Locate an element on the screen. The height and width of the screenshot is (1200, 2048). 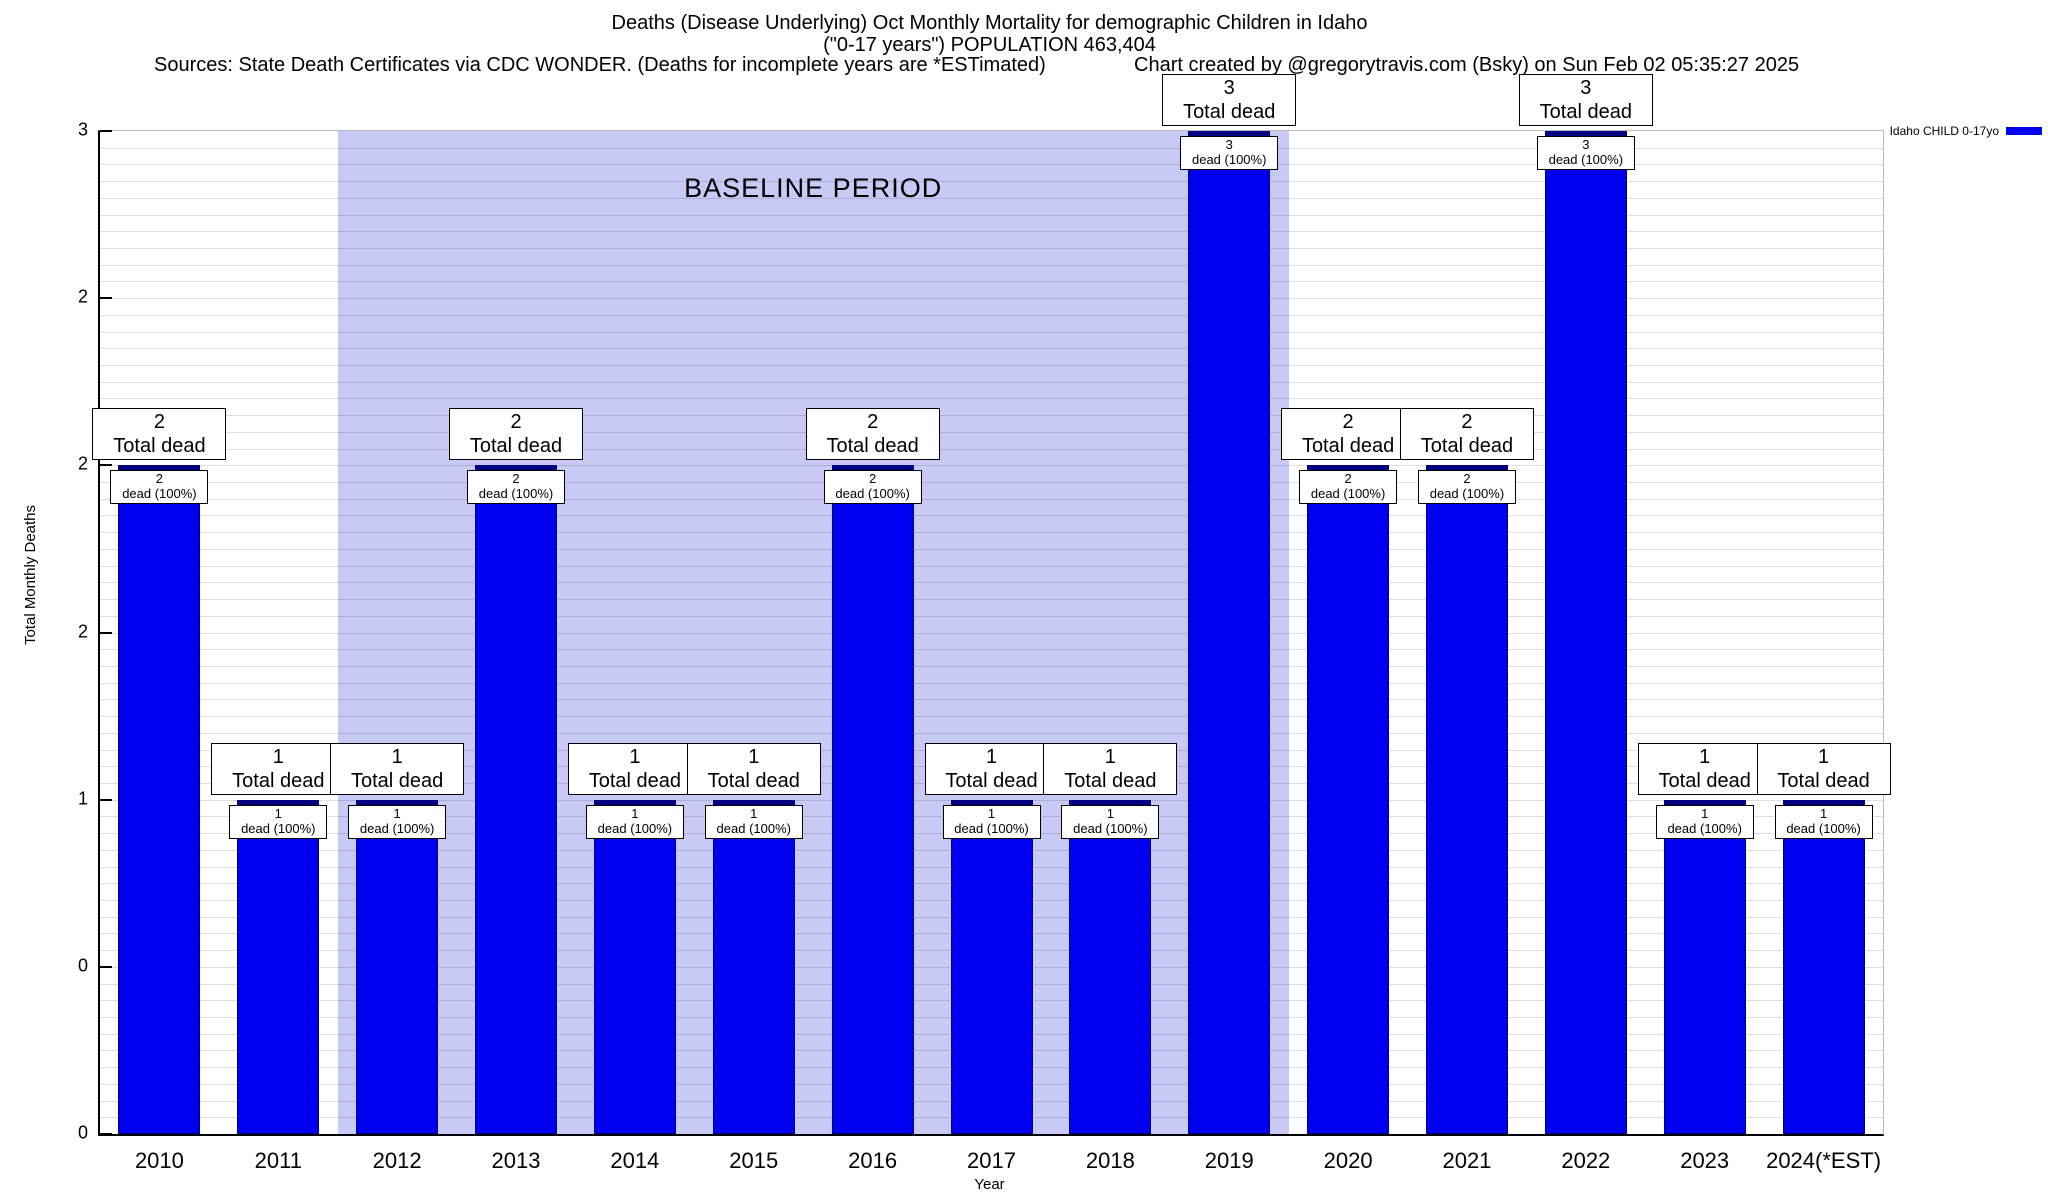
bar-2018 is located at coordinates (1110, 966).